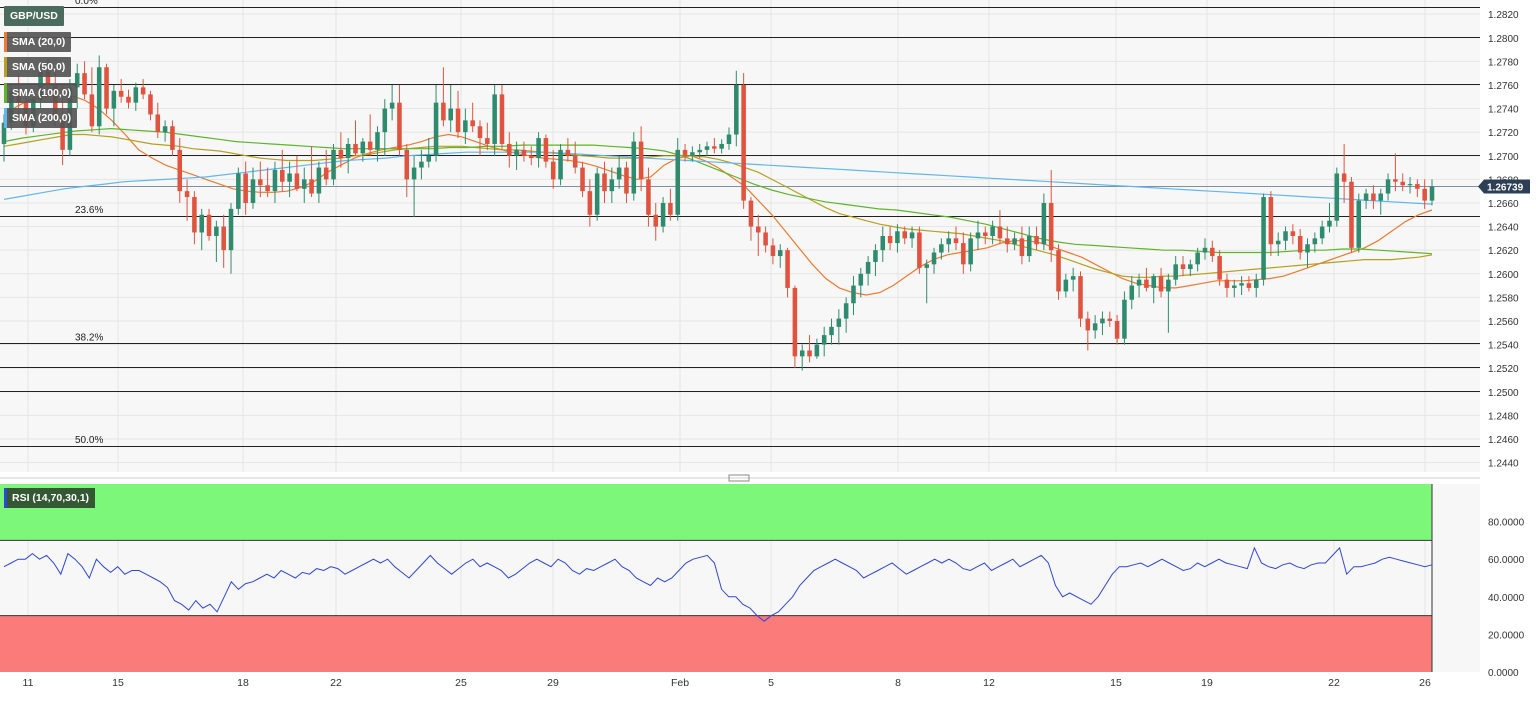 The height and width of the screenshot is (701, 1536). Describe the element at coordinates (1503, 15) in the screenshot. I see `price-tick-label: 1.2820` at that location.